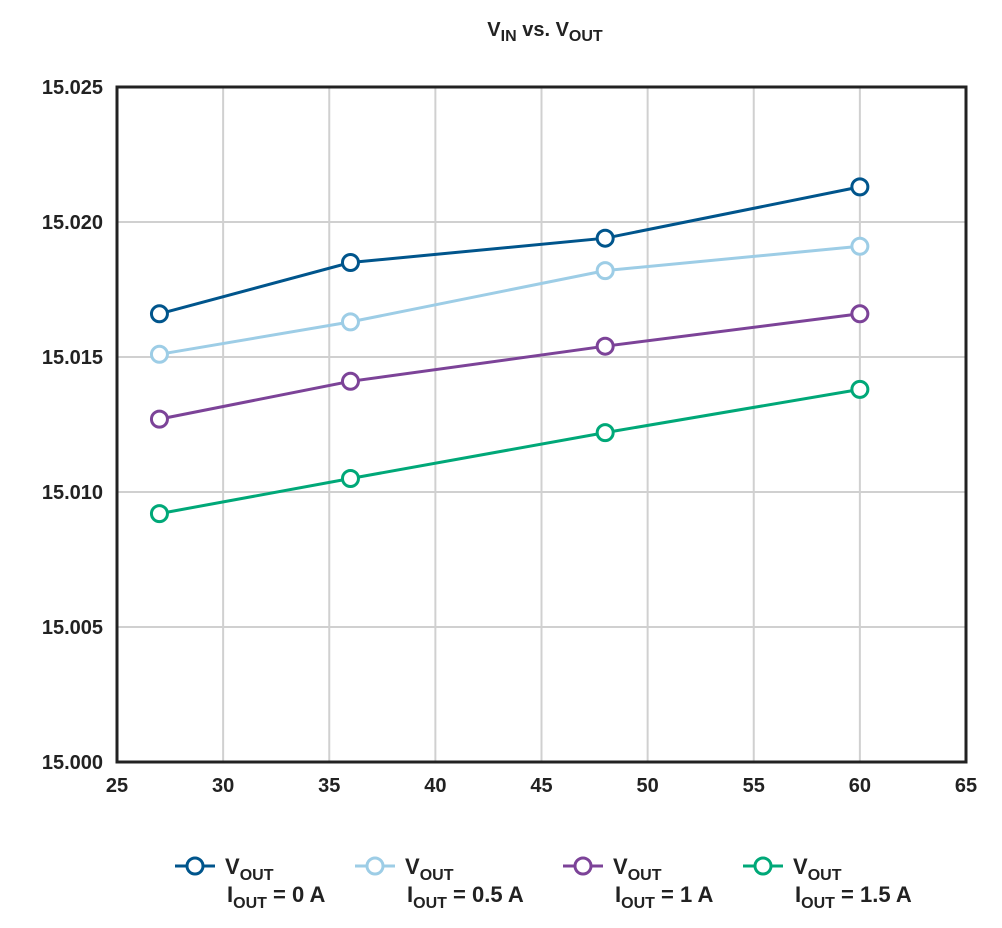  What do you see at coordinates (754, 786) in the screenshot?
I see `x-tick-label: 55` at bounding box center [754, 786].